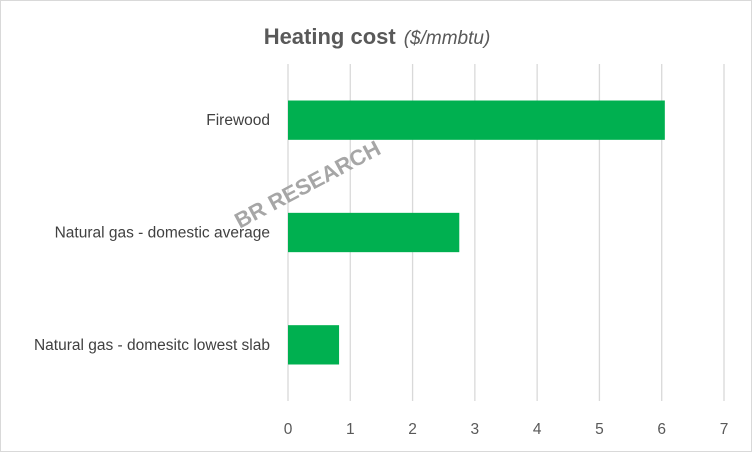 The width and height of the screenshot is (752, 452). What do you see at coordinates (506, 429) in the screenshot?
I see `x-tick-labels: 0 1 2 3 4 5 6 7` at bounding box center [506, 429].